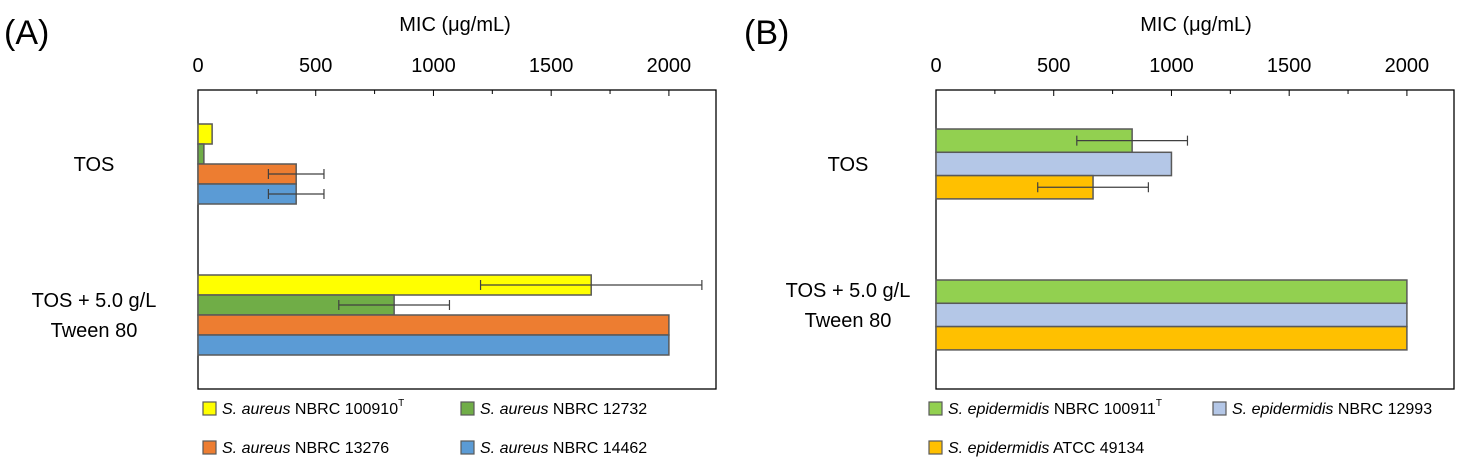  I want to click on legend-item: S. aureus NBRC 13276, so click(295, 448).